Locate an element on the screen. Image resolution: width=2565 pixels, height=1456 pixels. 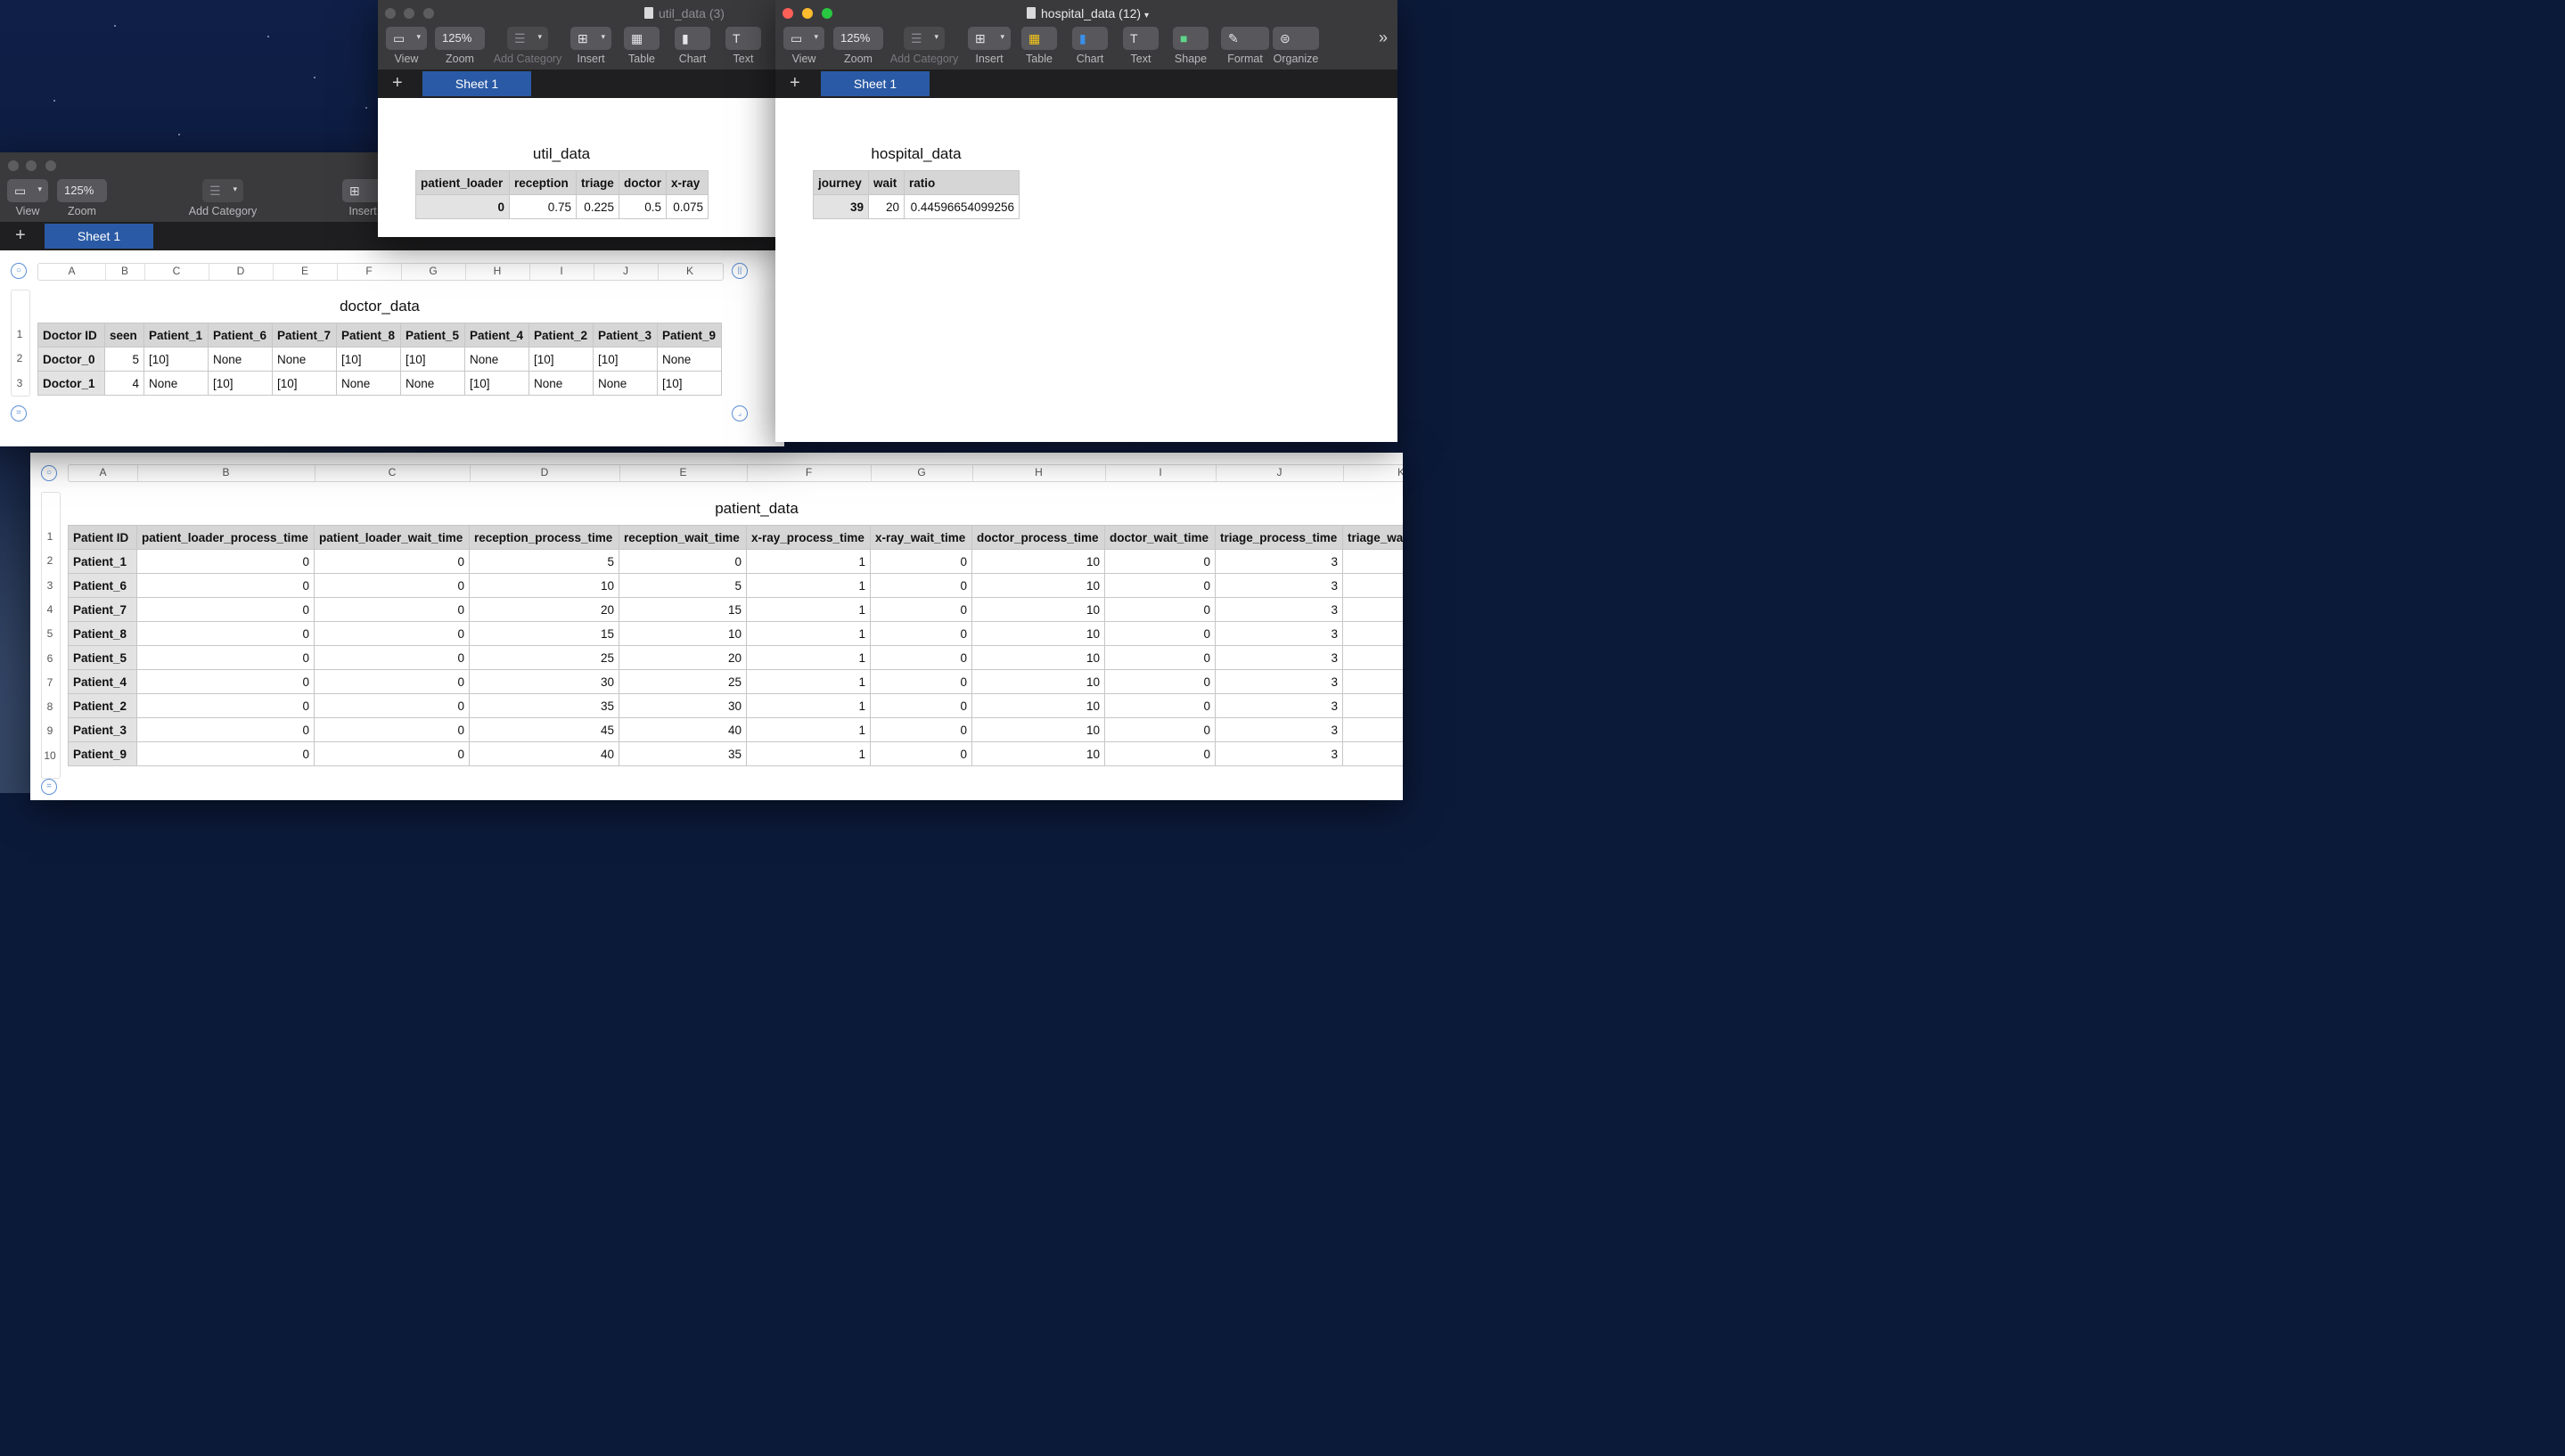
table-cell: Patient_2 is located at coordinates (102, 705).